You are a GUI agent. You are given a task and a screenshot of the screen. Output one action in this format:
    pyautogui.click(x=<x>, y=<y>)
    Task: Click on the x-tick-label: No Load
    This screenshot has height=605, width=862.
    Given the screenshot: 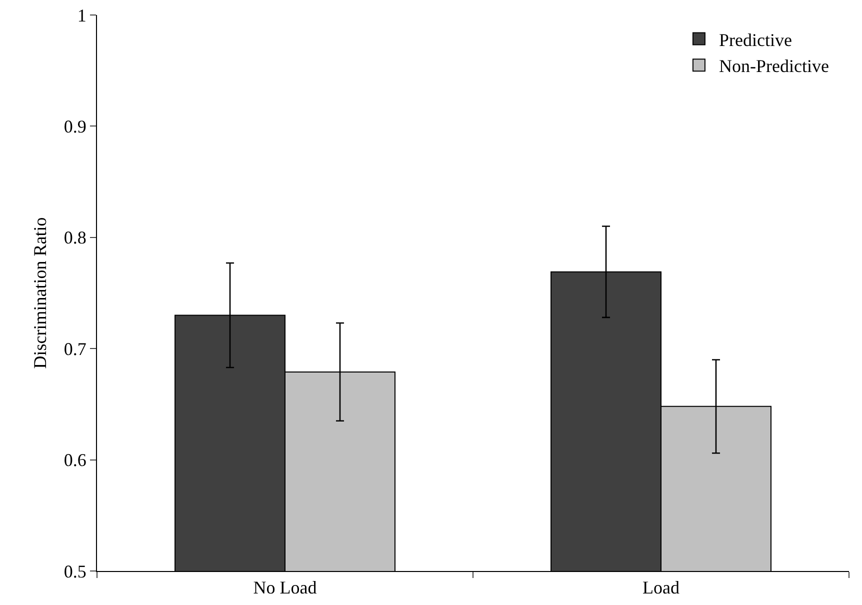 What is the action you would take?
    pyautogui.click(x=285, y=588)
    